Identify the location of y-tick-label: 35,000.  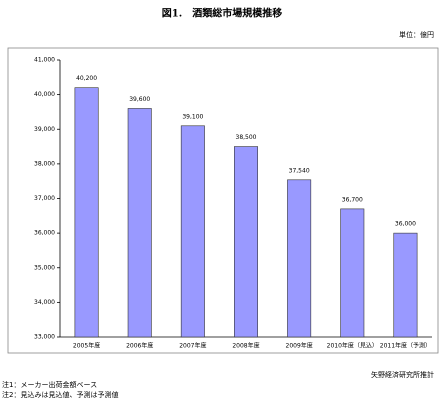
(44, 267).